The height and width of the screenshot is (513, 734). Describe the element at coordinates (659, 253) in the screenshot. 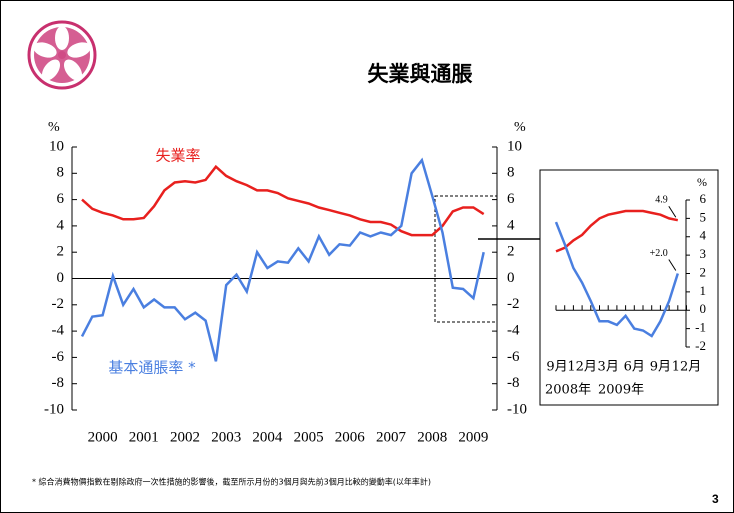

I see `value-label: +2.0` at that location.